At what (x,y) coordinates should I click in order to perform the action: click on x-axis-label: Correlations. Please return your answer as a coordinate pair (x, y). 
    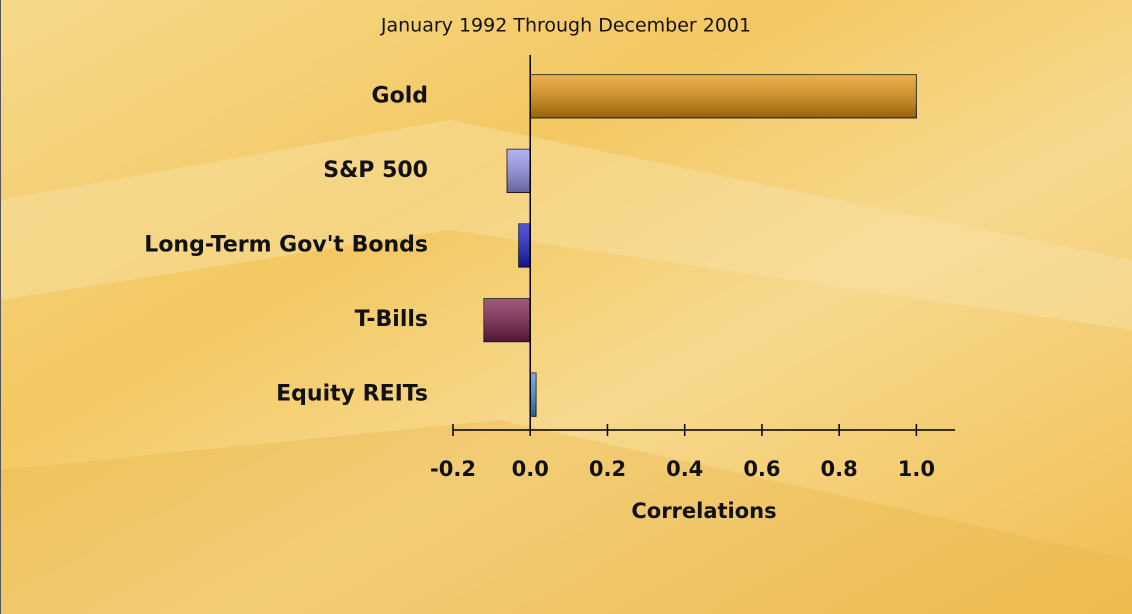
    Looking at the image, I should click on (703, 511).